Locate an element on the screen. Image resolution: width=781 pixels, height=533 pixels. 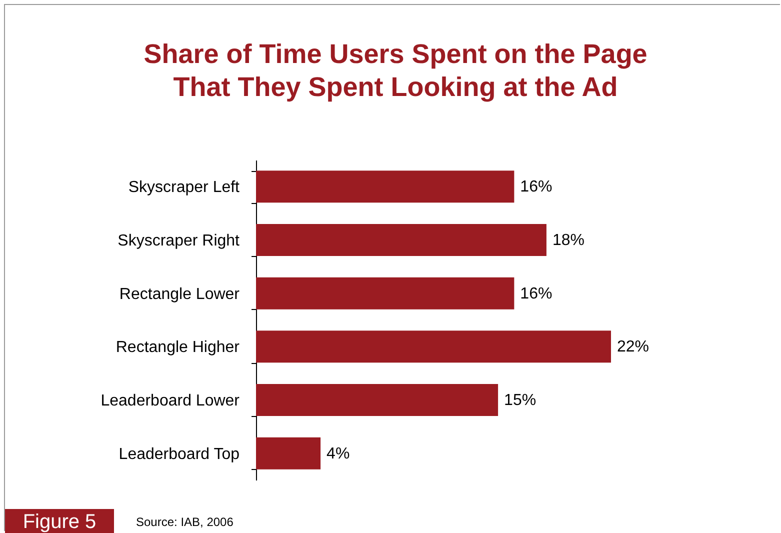
data-label: 4% is located at coordinates (338, 453).